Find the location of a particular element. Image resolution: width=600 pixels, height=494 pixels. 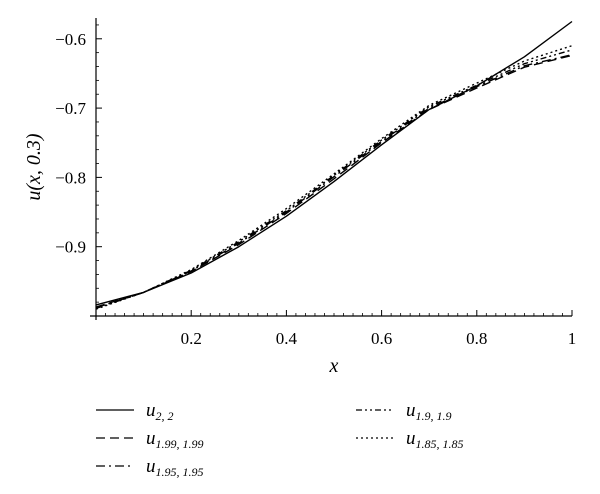

legend-subscript: 1.85, 1.85 is located at coordinates (440, 444).